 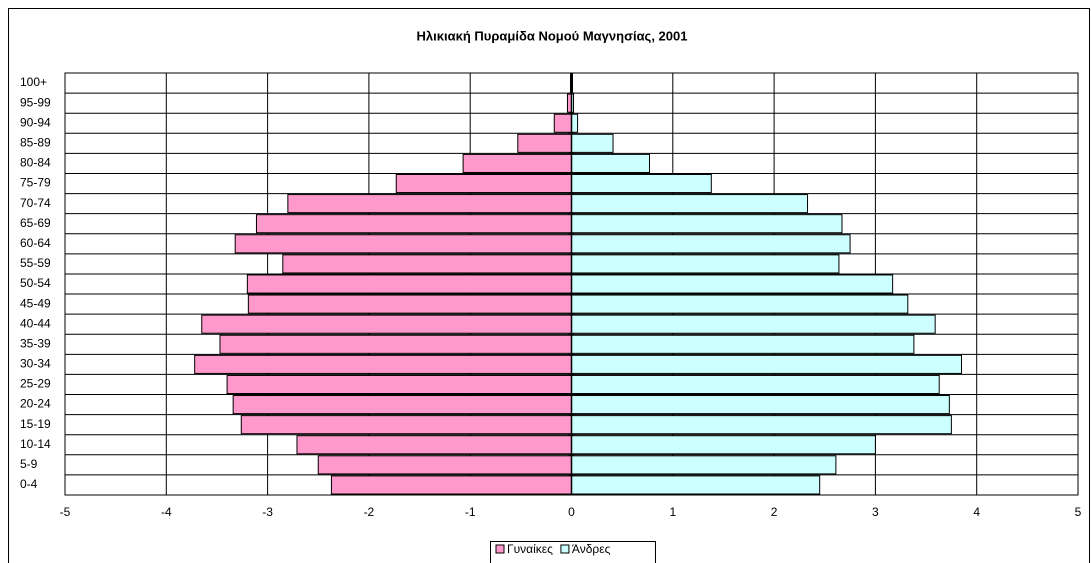 What do you see at coordinates (166, 512) in the screenshot?
I see `x-tick-label: -4` at bounding box center [166, 512].